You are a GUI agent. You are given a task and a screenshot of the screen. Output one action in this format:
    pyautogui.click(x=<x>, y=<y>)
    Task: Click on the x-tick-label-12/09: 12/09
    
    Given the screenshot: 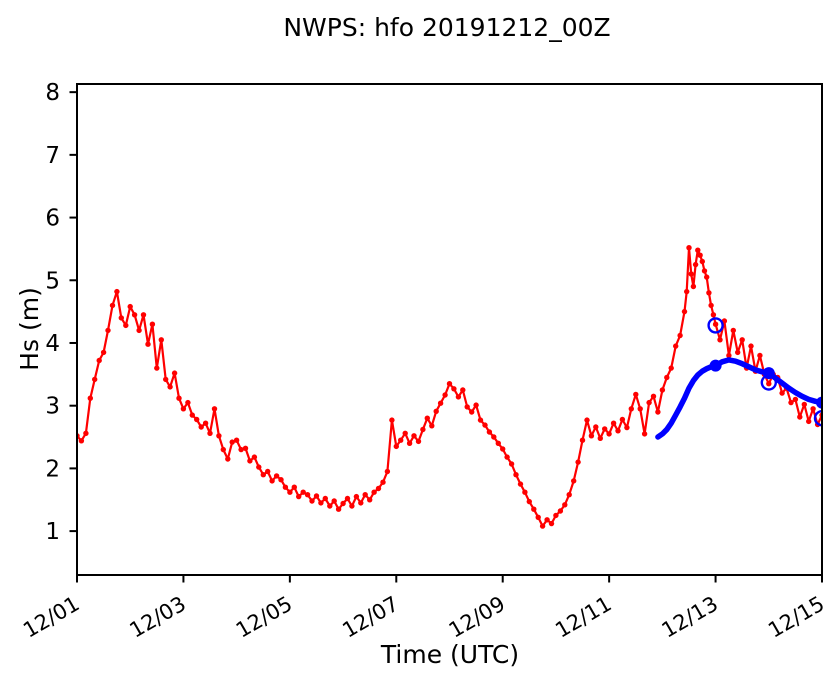 What is the action you would take?
    pyautogui.click(x=477, y=617)
    